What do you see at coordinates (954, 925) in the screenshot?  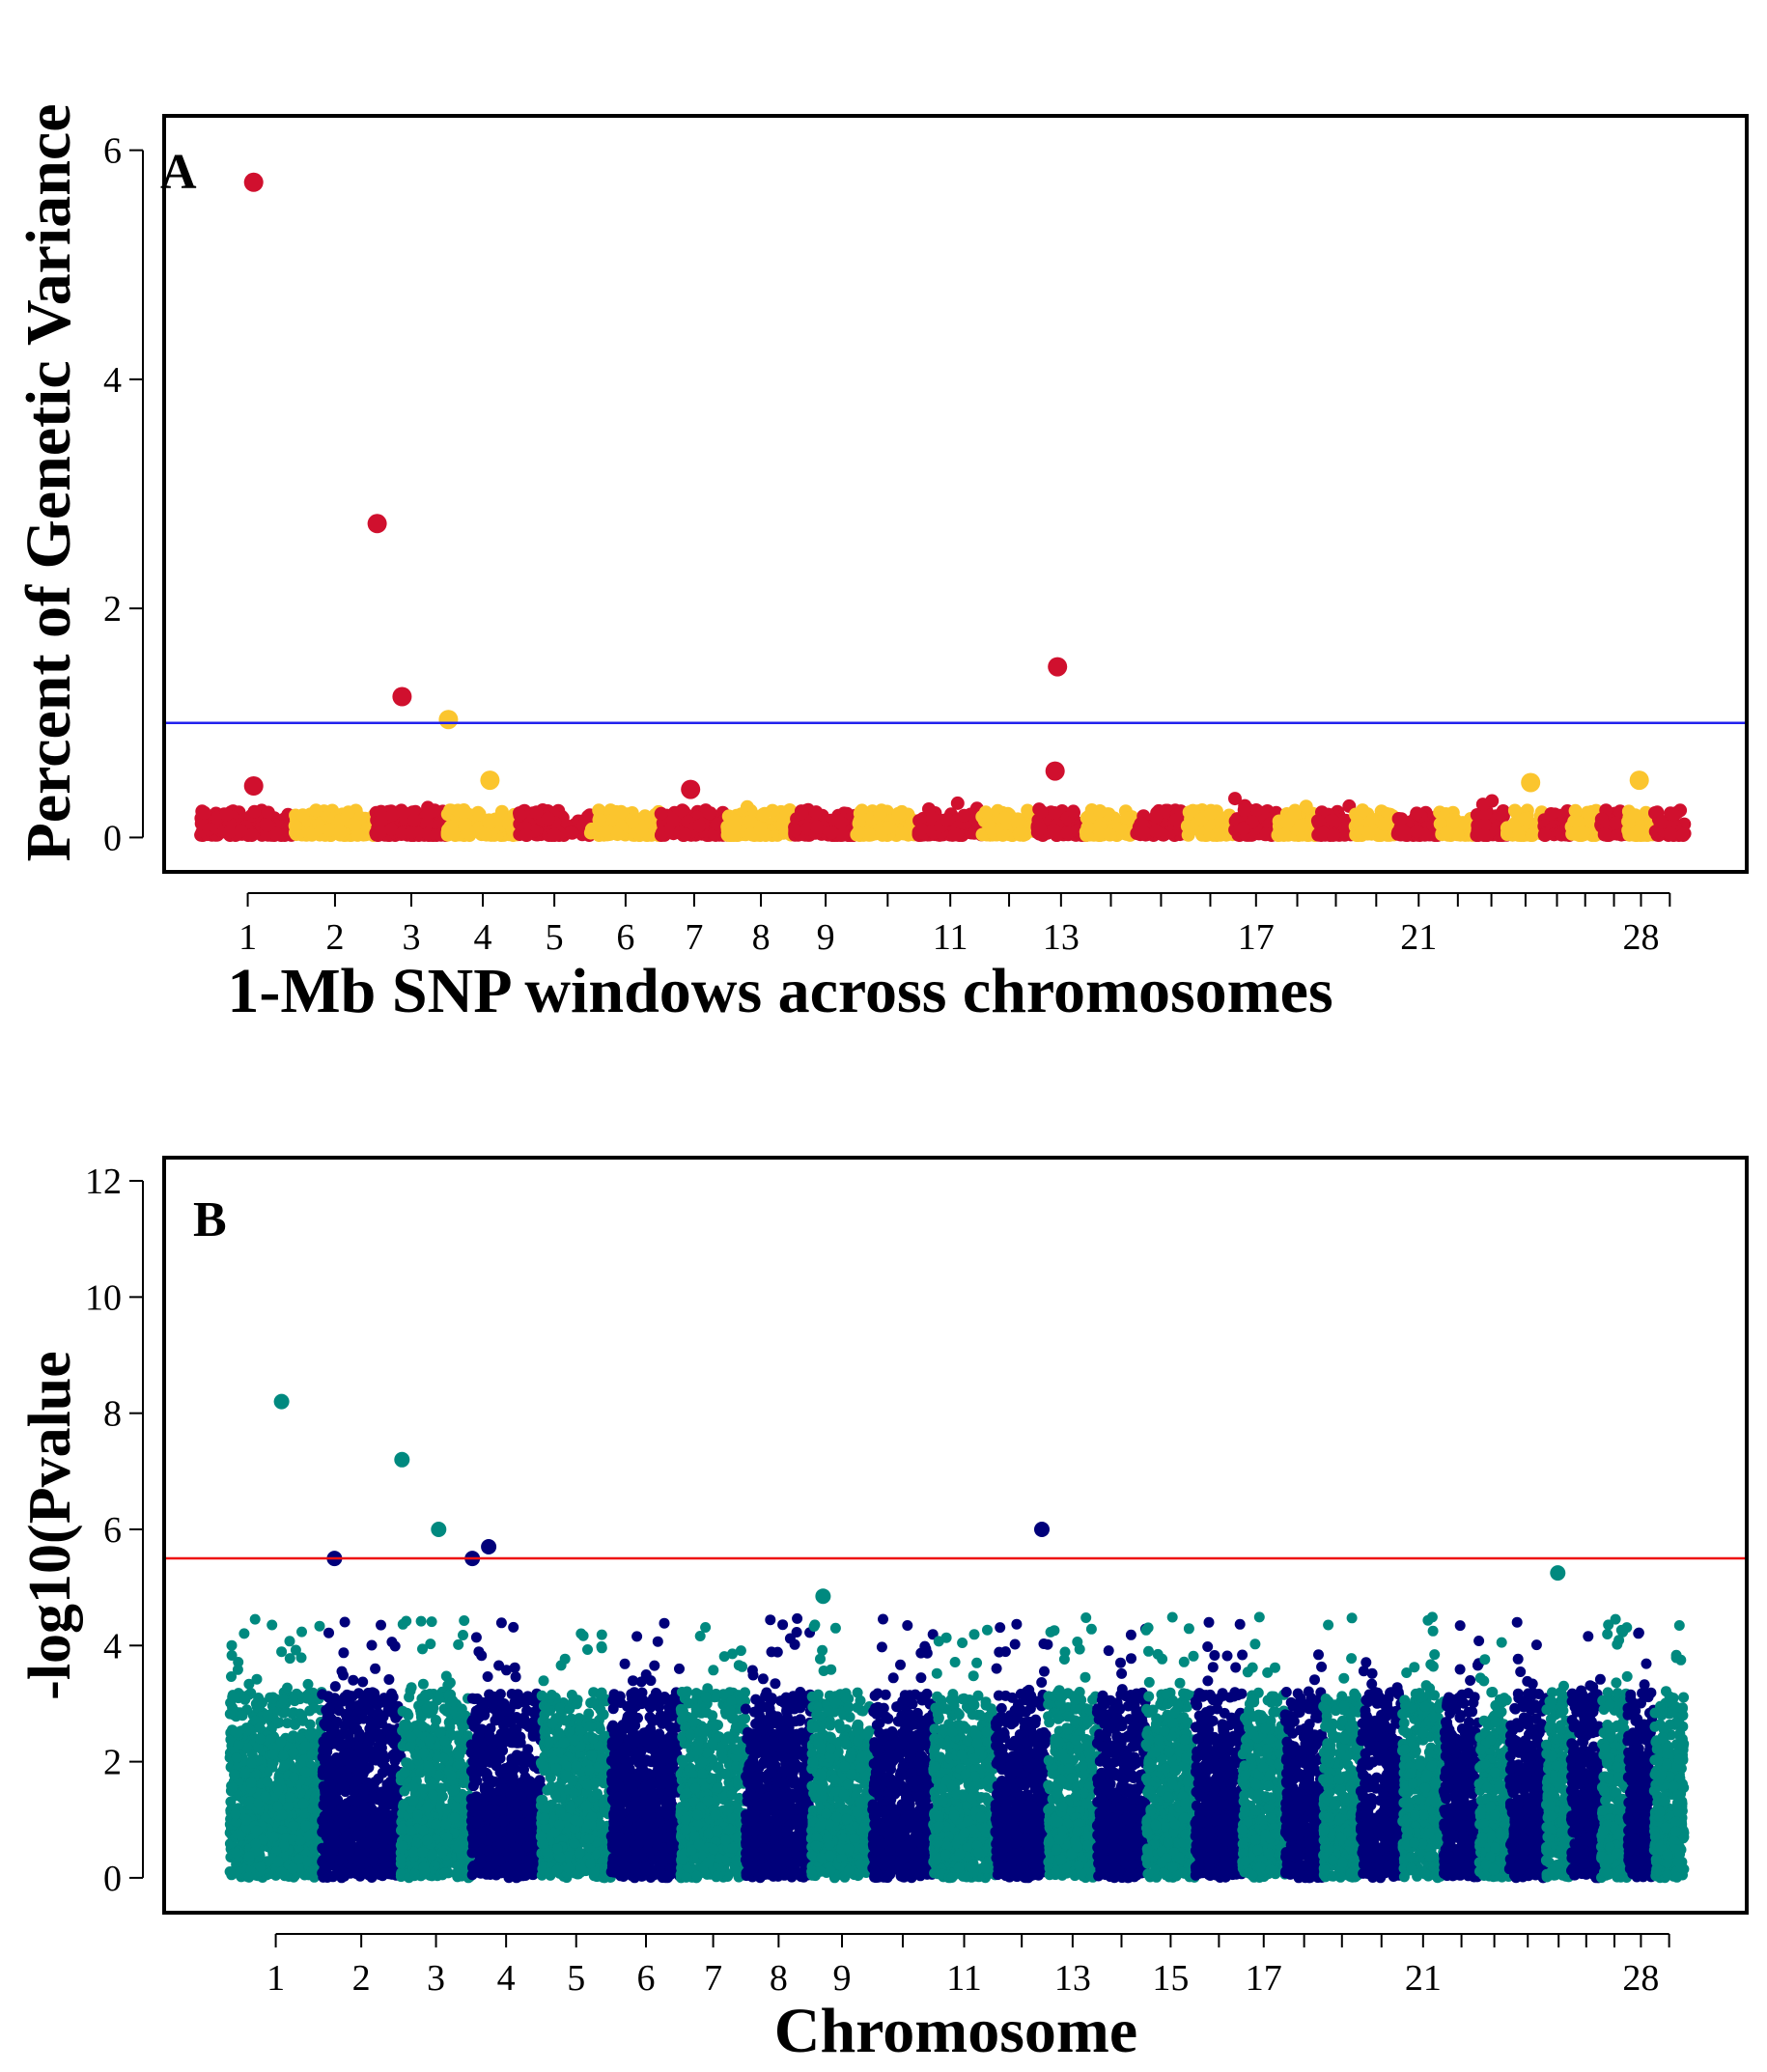 I see `panel-a-x-axis: 1 2 3 4 5 6 7 8 9 11 13 17 21 28` at bounding box center [954, 925].